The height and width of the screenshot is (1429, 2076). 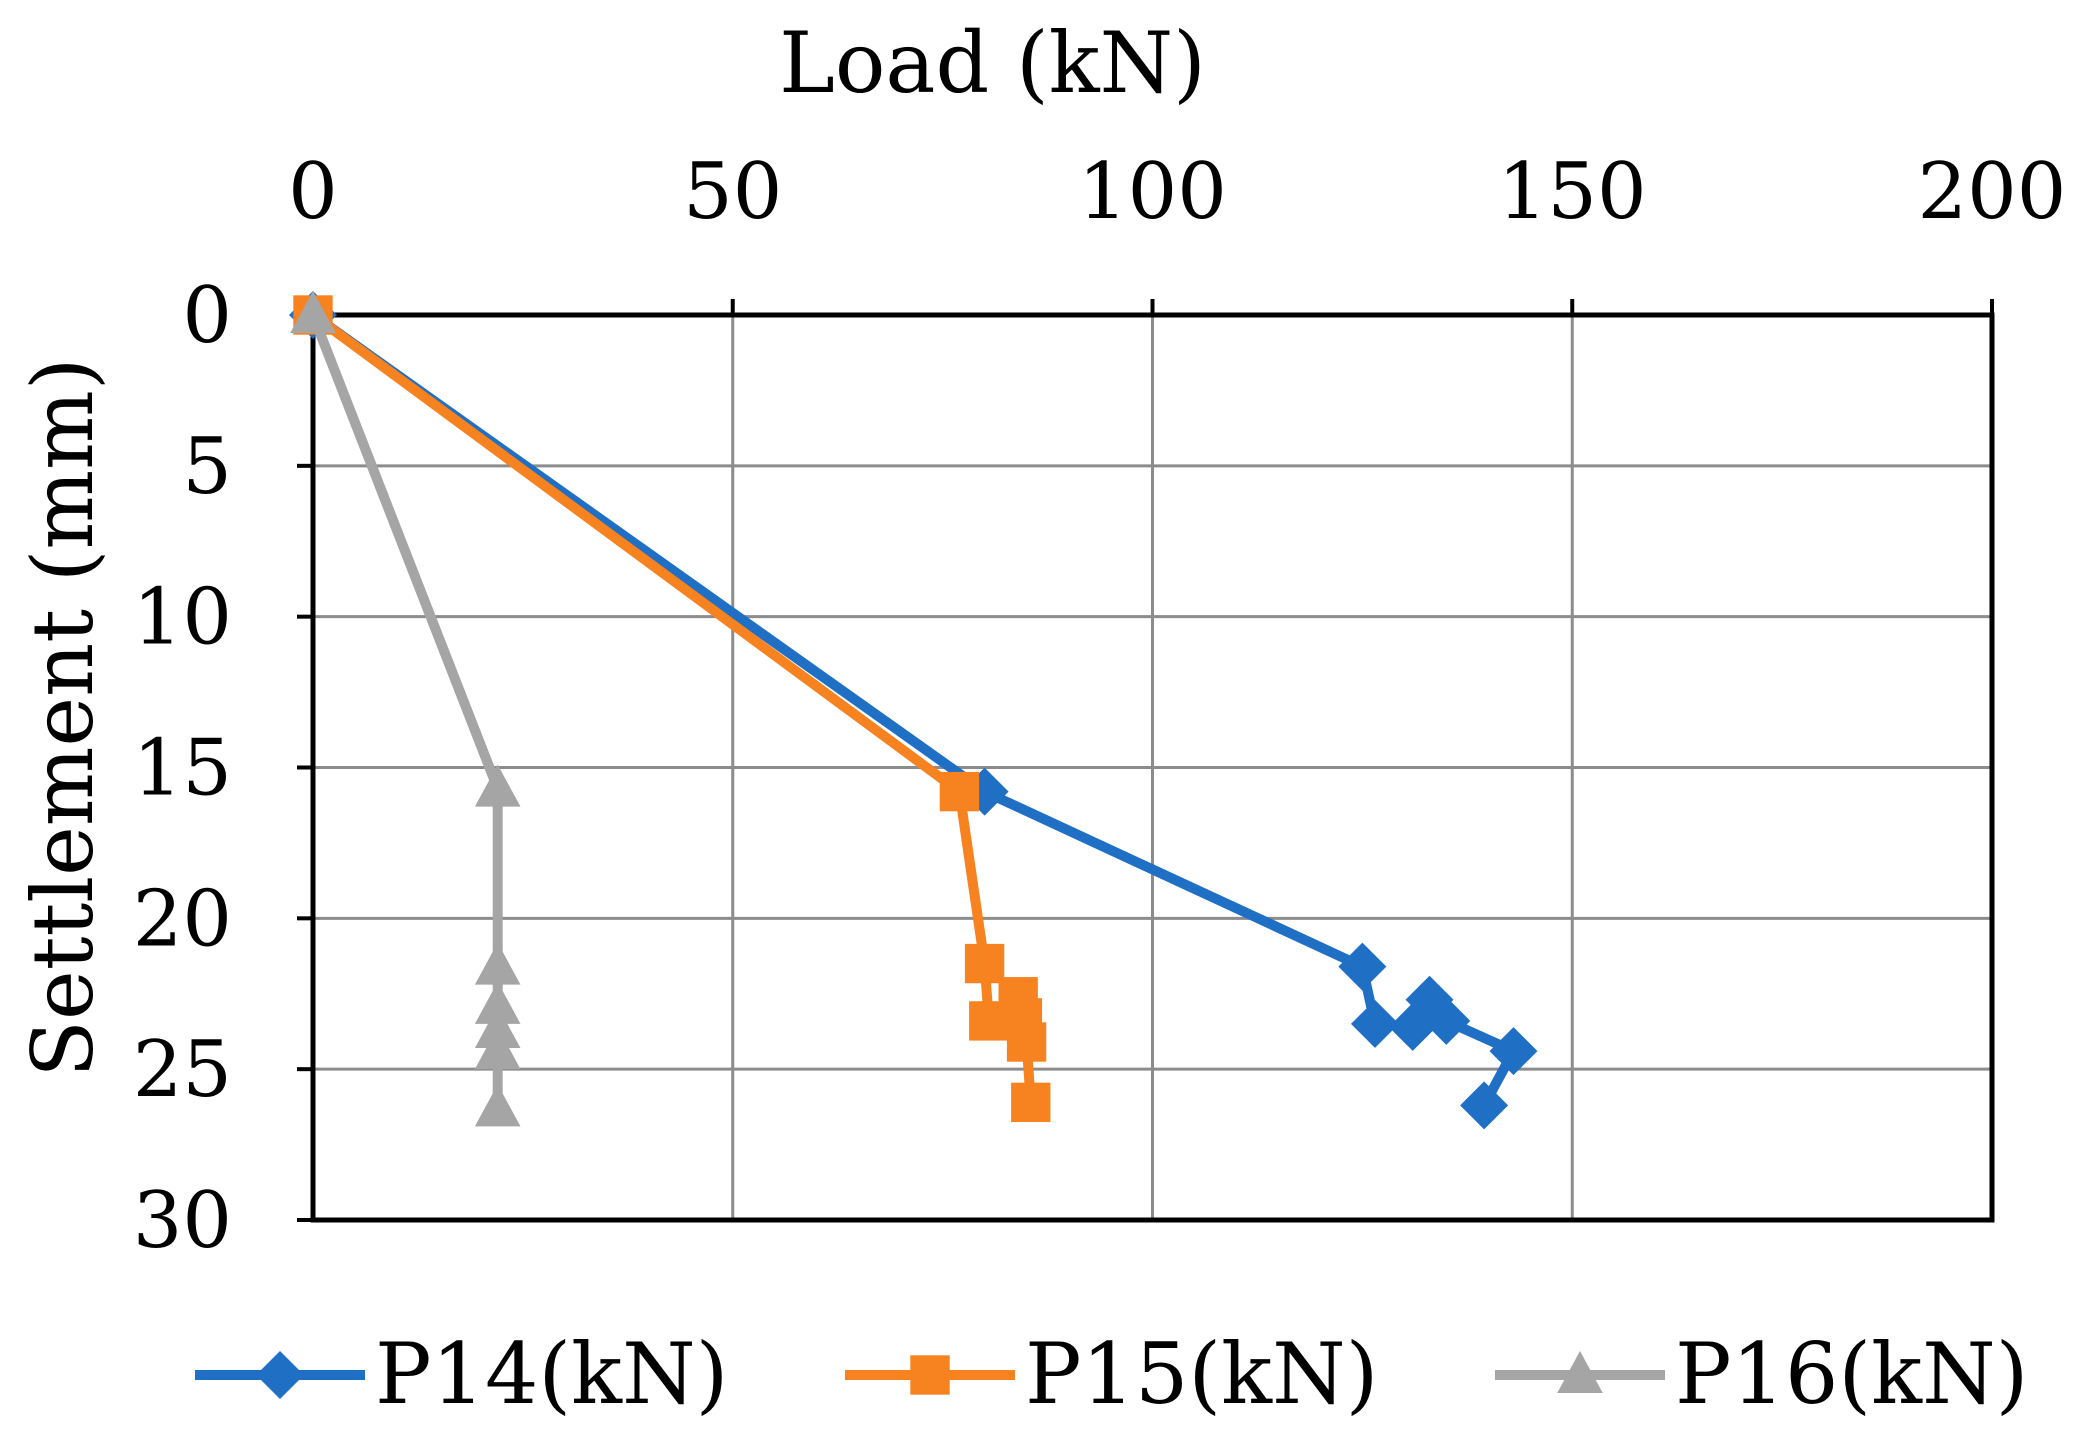 I want to click on legend-label: P14(kN), so click(x=551, y=1374).